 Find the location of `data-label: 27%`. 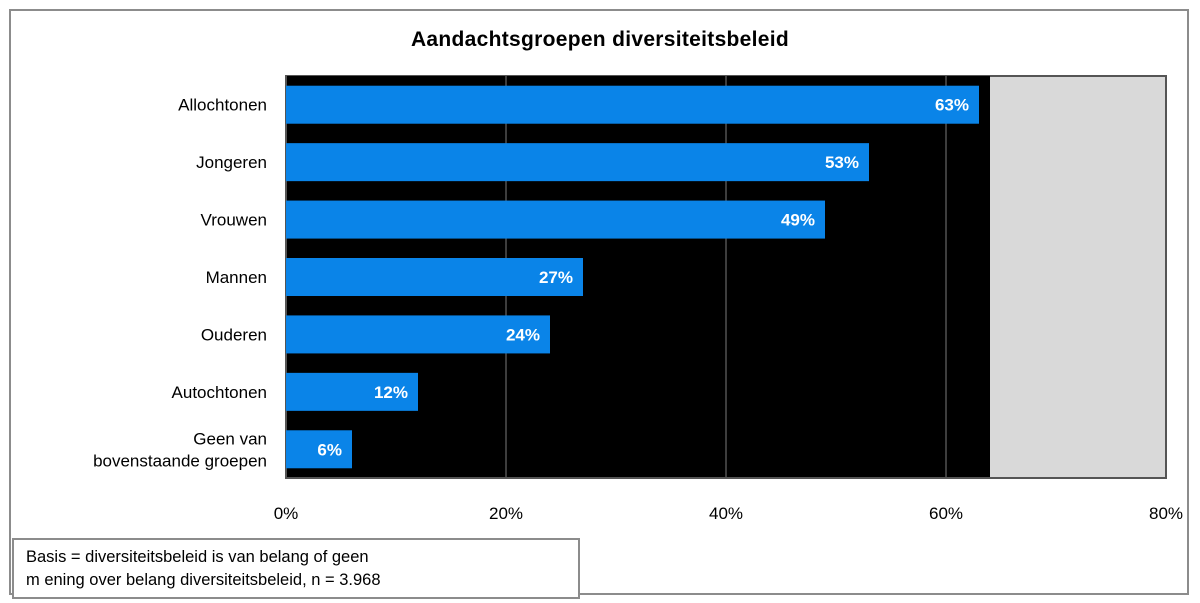

data-label: 27% is located at coordinates (556, 277).